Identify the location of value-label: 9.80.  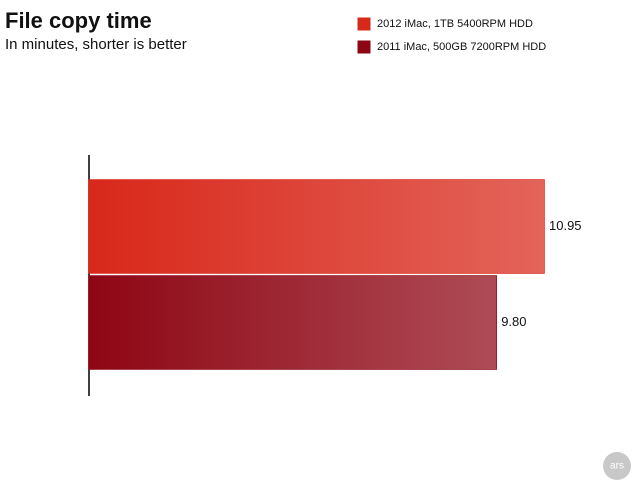
(513, 321).